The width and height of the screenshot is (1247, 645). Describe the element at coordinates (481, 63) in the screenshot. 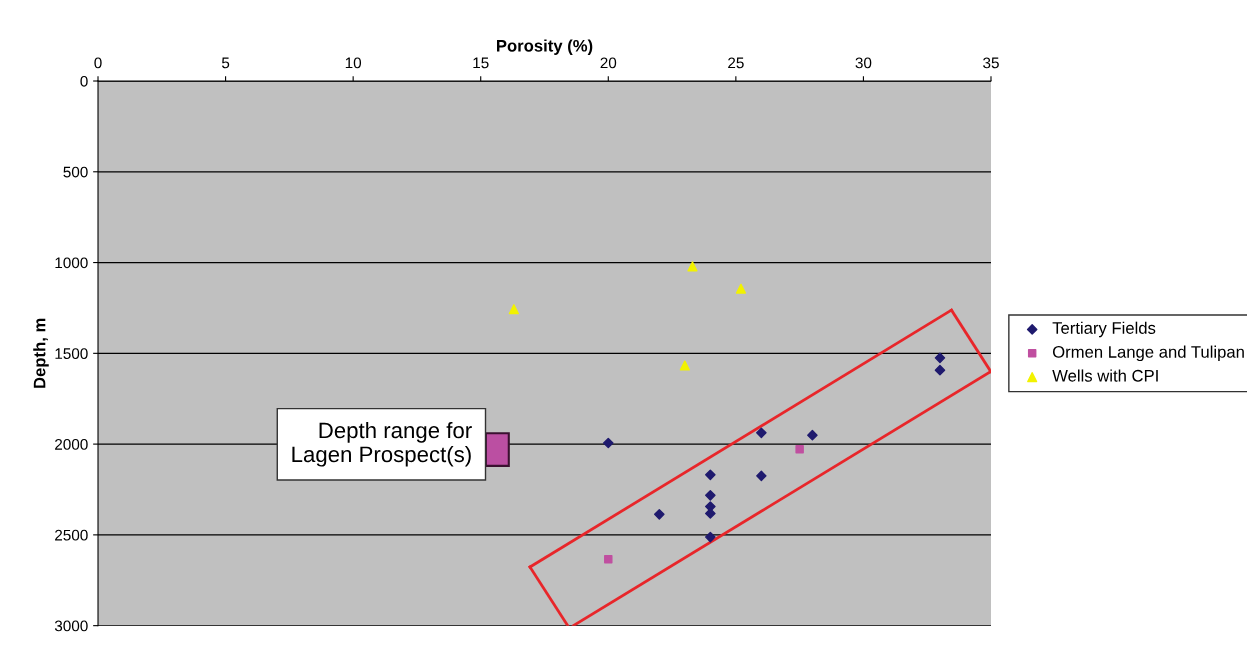

I see `x-tick-label: 15` at that location.